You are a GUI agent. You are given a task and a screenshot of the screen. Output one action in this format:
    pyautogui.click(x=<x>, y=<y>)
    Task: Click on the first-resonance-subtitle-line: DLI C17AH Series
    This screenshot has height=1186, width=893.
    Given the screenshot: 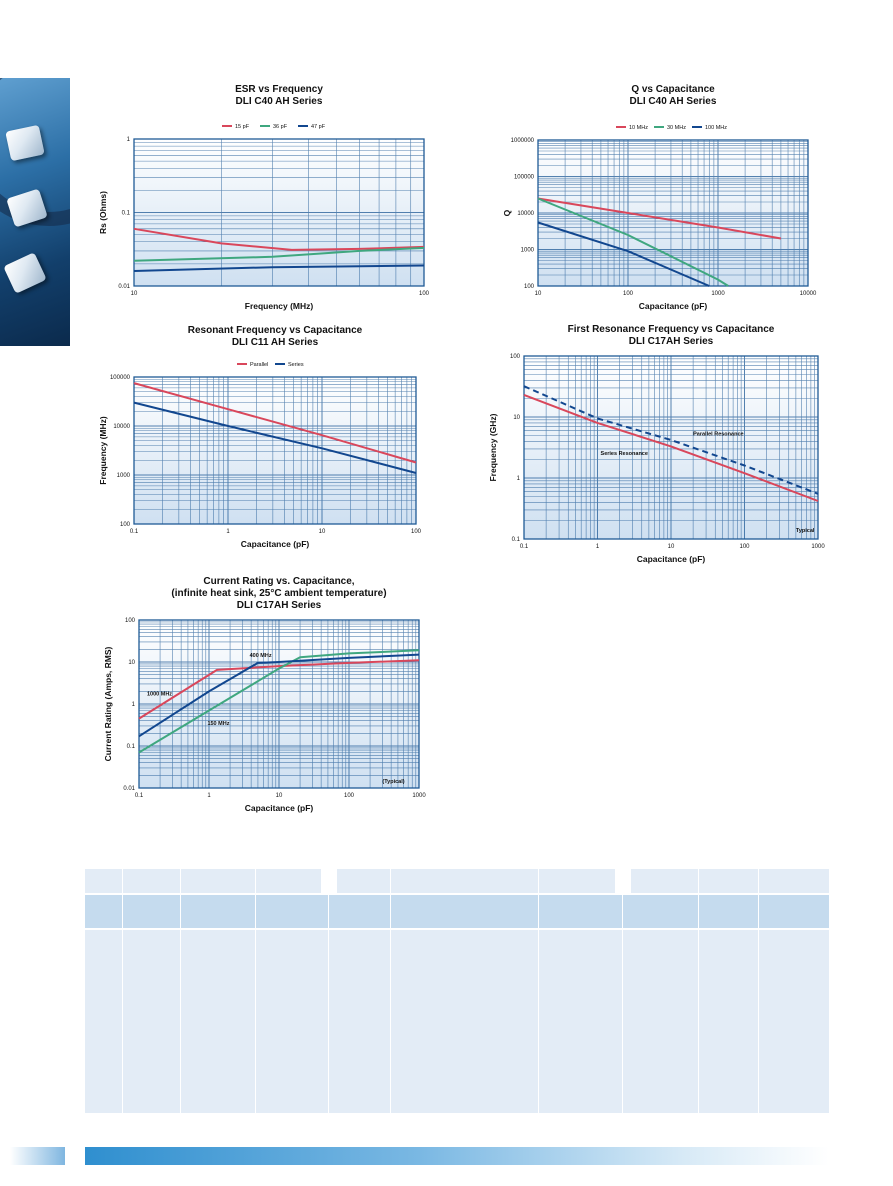 What is the action you would take?
    pyautogui.click(x=671, y=341)
    